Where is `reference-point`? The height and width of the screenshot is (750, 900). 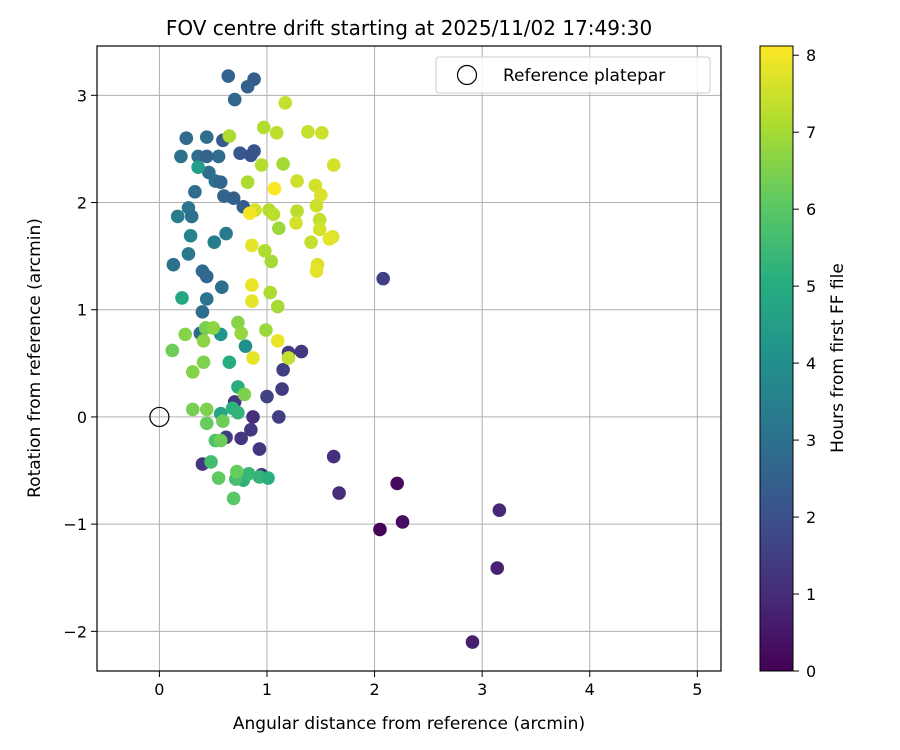 reference-point is located at coordinates (159, 417).